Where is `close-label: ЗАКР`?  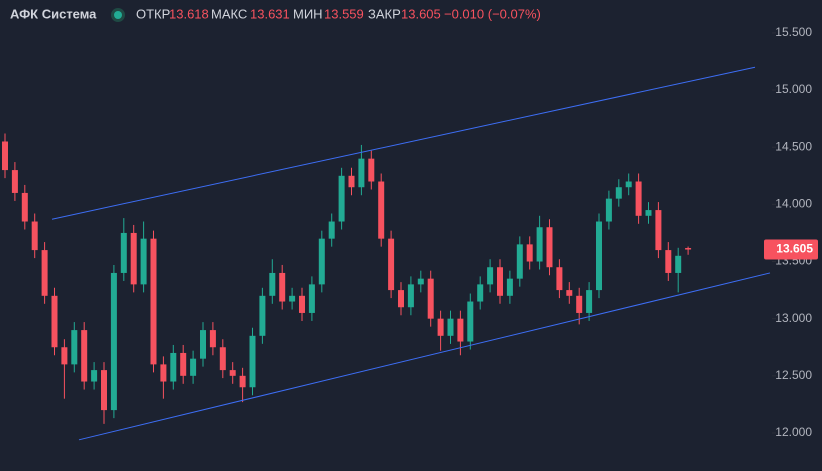
close-label: ЗАКР is located at coordinates (384, 13).